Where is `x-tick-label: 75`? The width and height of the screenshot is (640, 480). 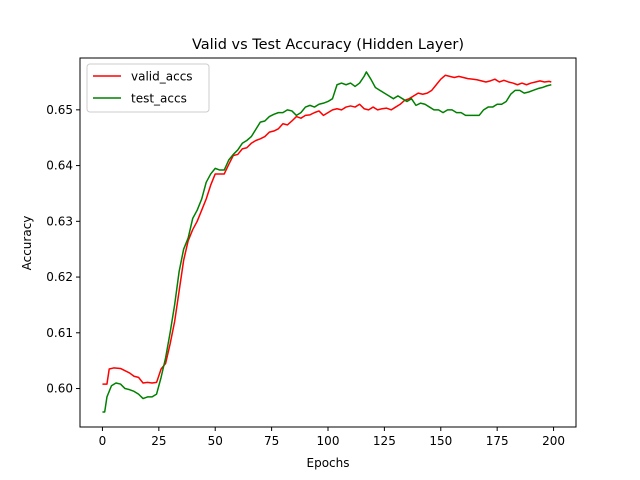 x-tick-label: 75 is located at coordinates (271, 441).